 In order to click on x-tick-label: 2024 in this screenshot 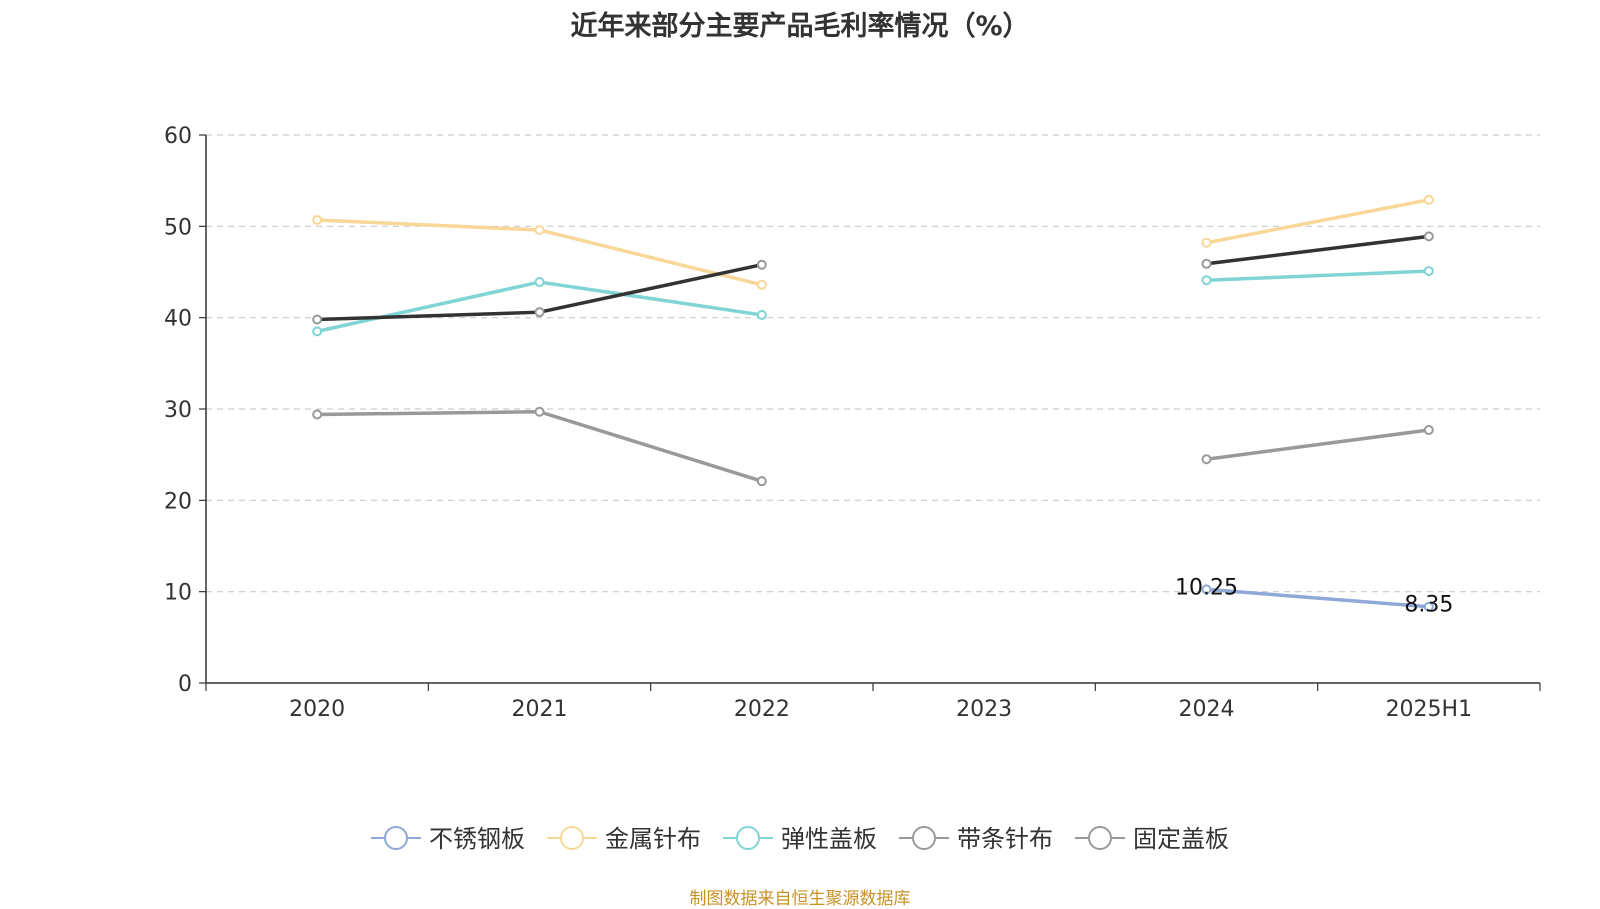, I will do `click(1207, 709)`.